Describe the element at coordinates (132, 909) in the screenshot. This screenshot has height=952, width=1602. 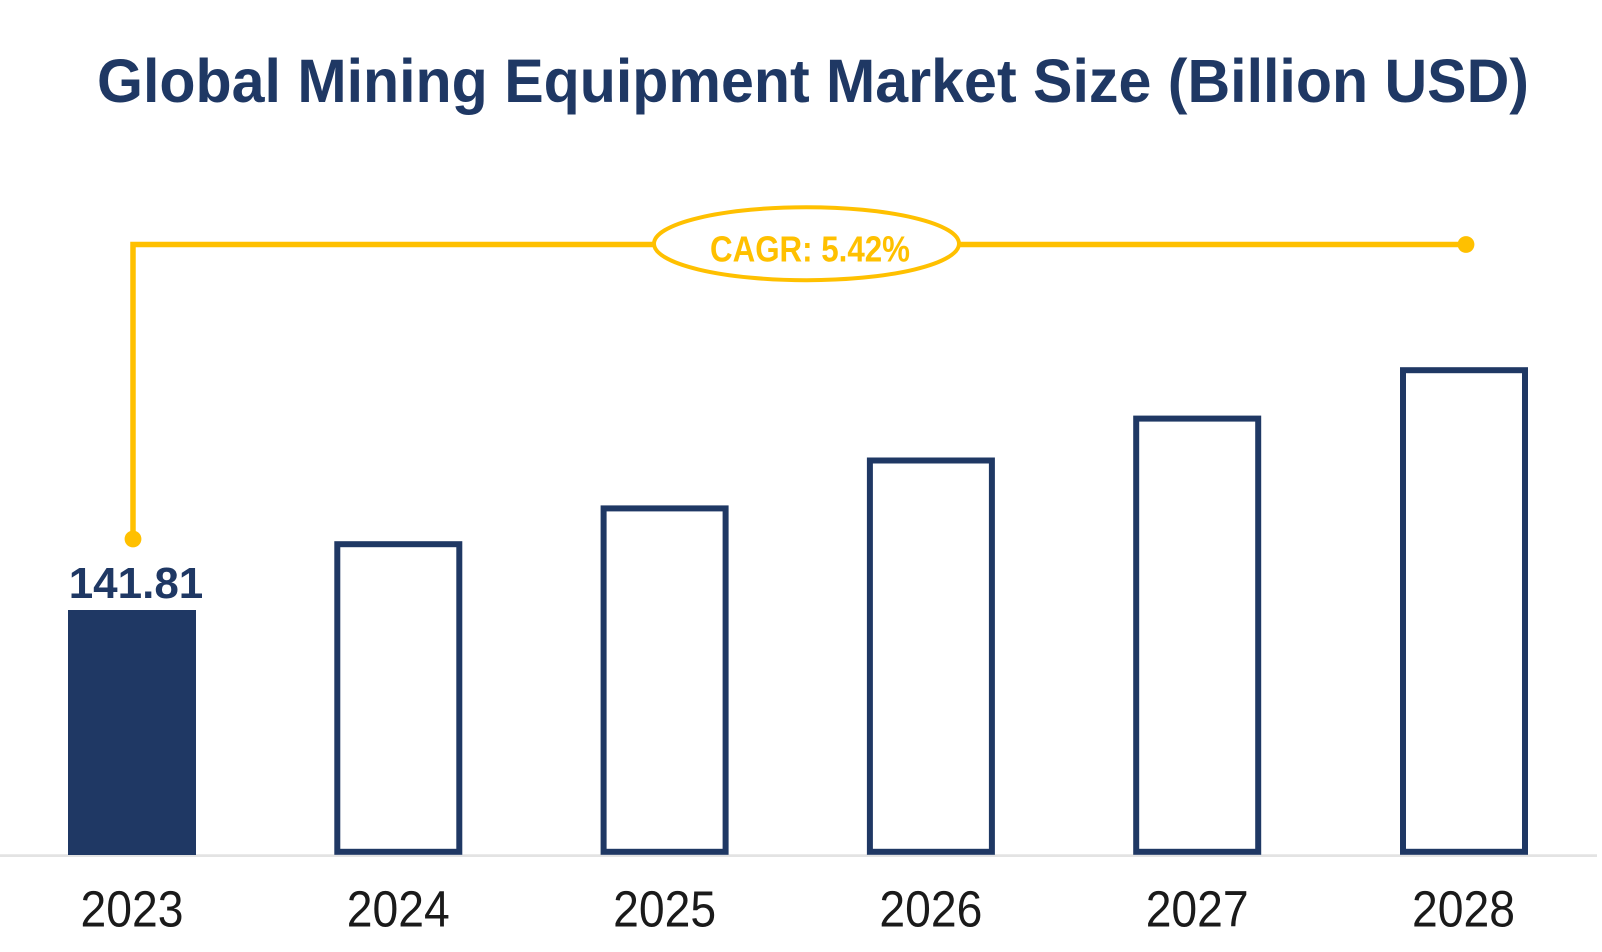
I see `svg-text: 2023` at that location.